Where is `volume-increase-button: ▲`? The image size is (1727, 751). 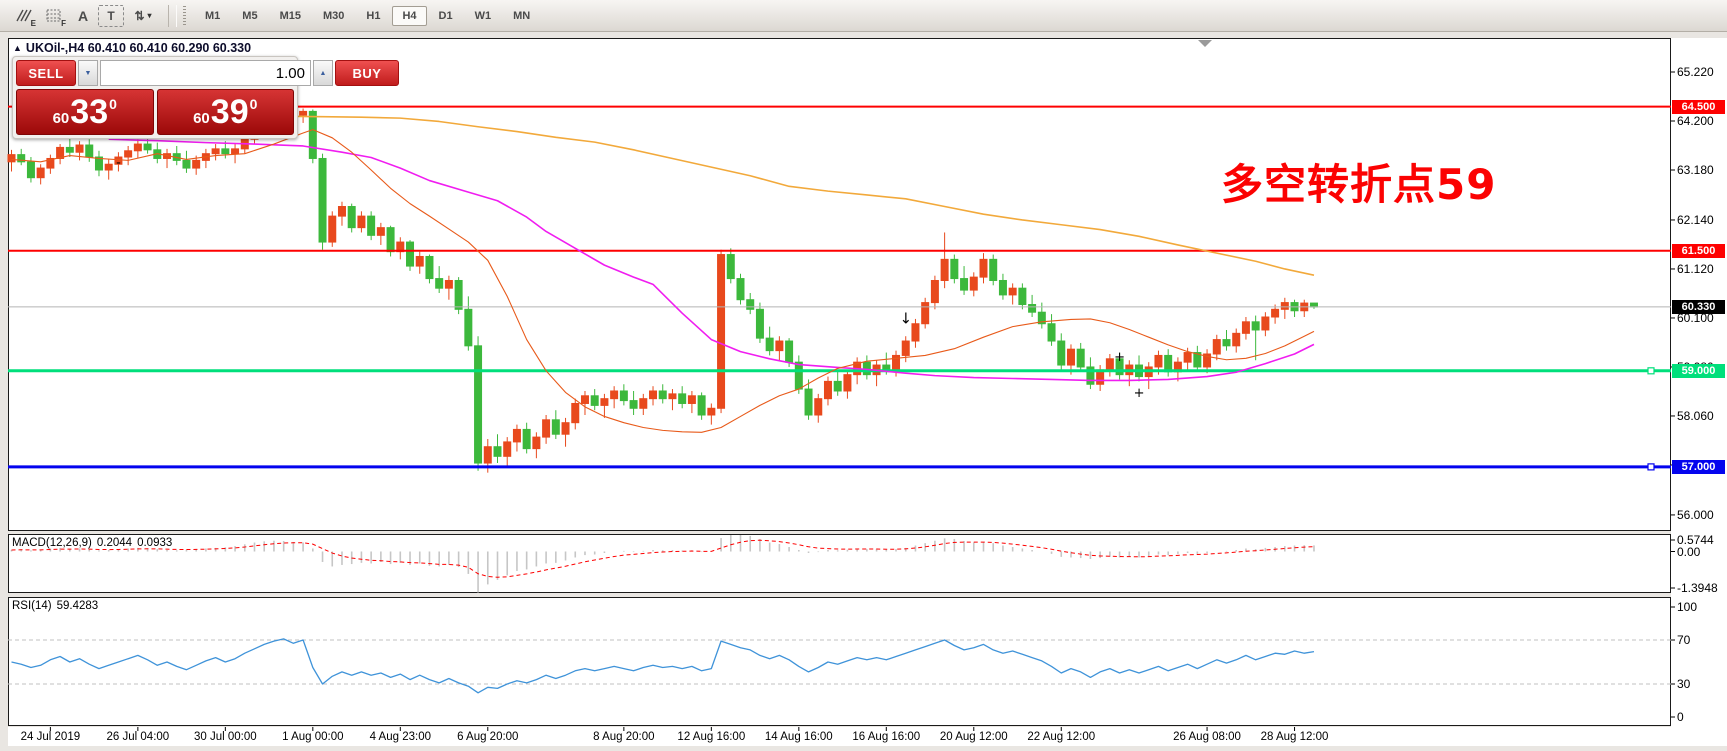 volume-increase-button: ▲ is located at coordinates (323, 73).